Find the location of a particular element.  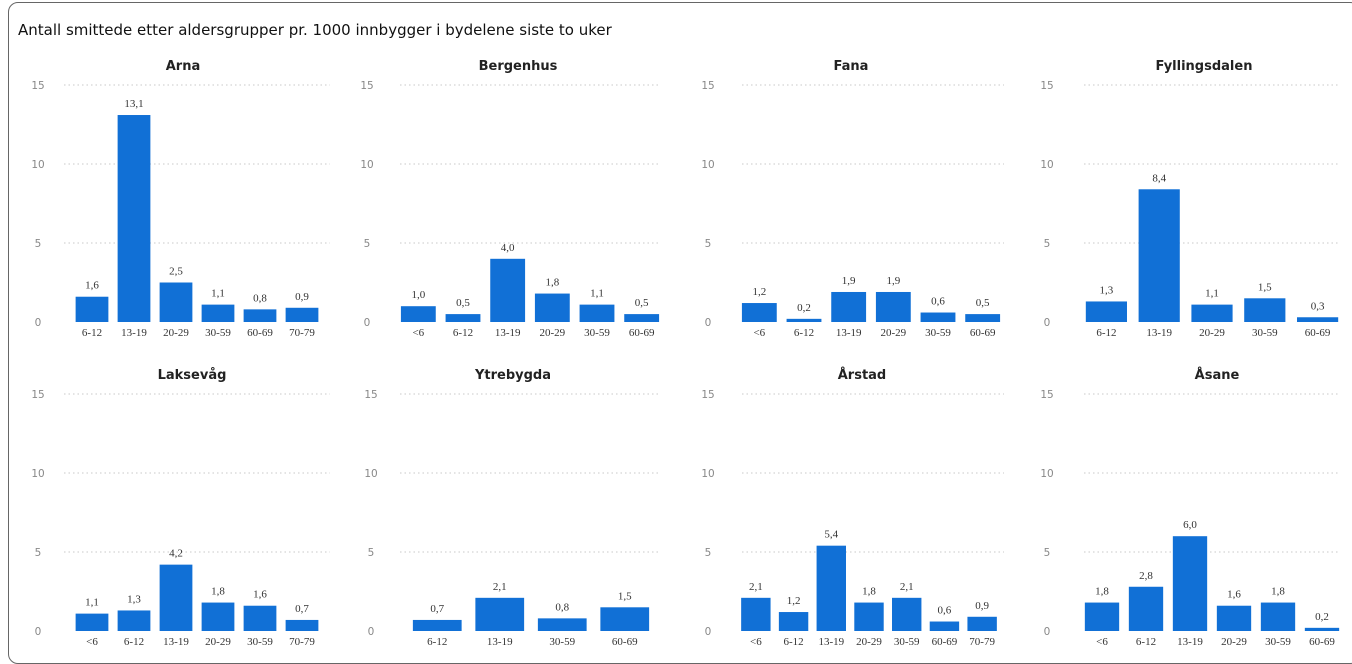

chart-title: Bergenhus is located at coordinates (518, 66).